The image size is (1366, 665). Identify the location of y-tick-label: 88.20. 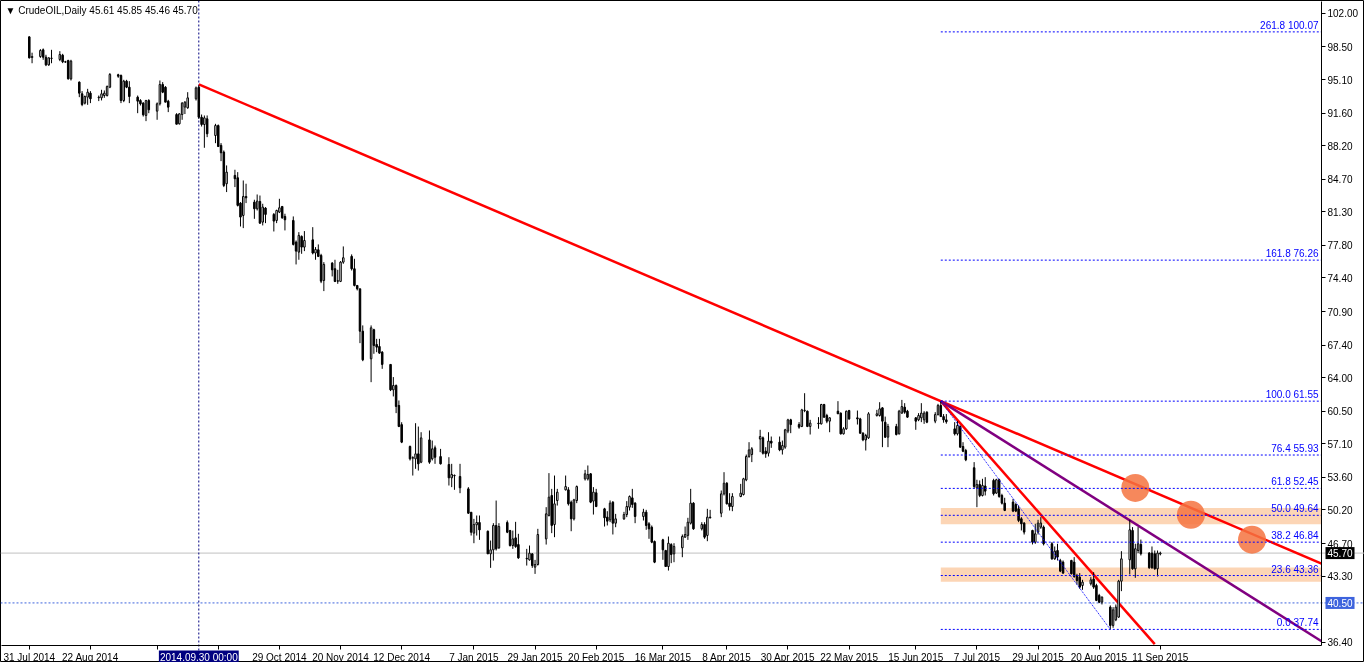
(1340, 146).